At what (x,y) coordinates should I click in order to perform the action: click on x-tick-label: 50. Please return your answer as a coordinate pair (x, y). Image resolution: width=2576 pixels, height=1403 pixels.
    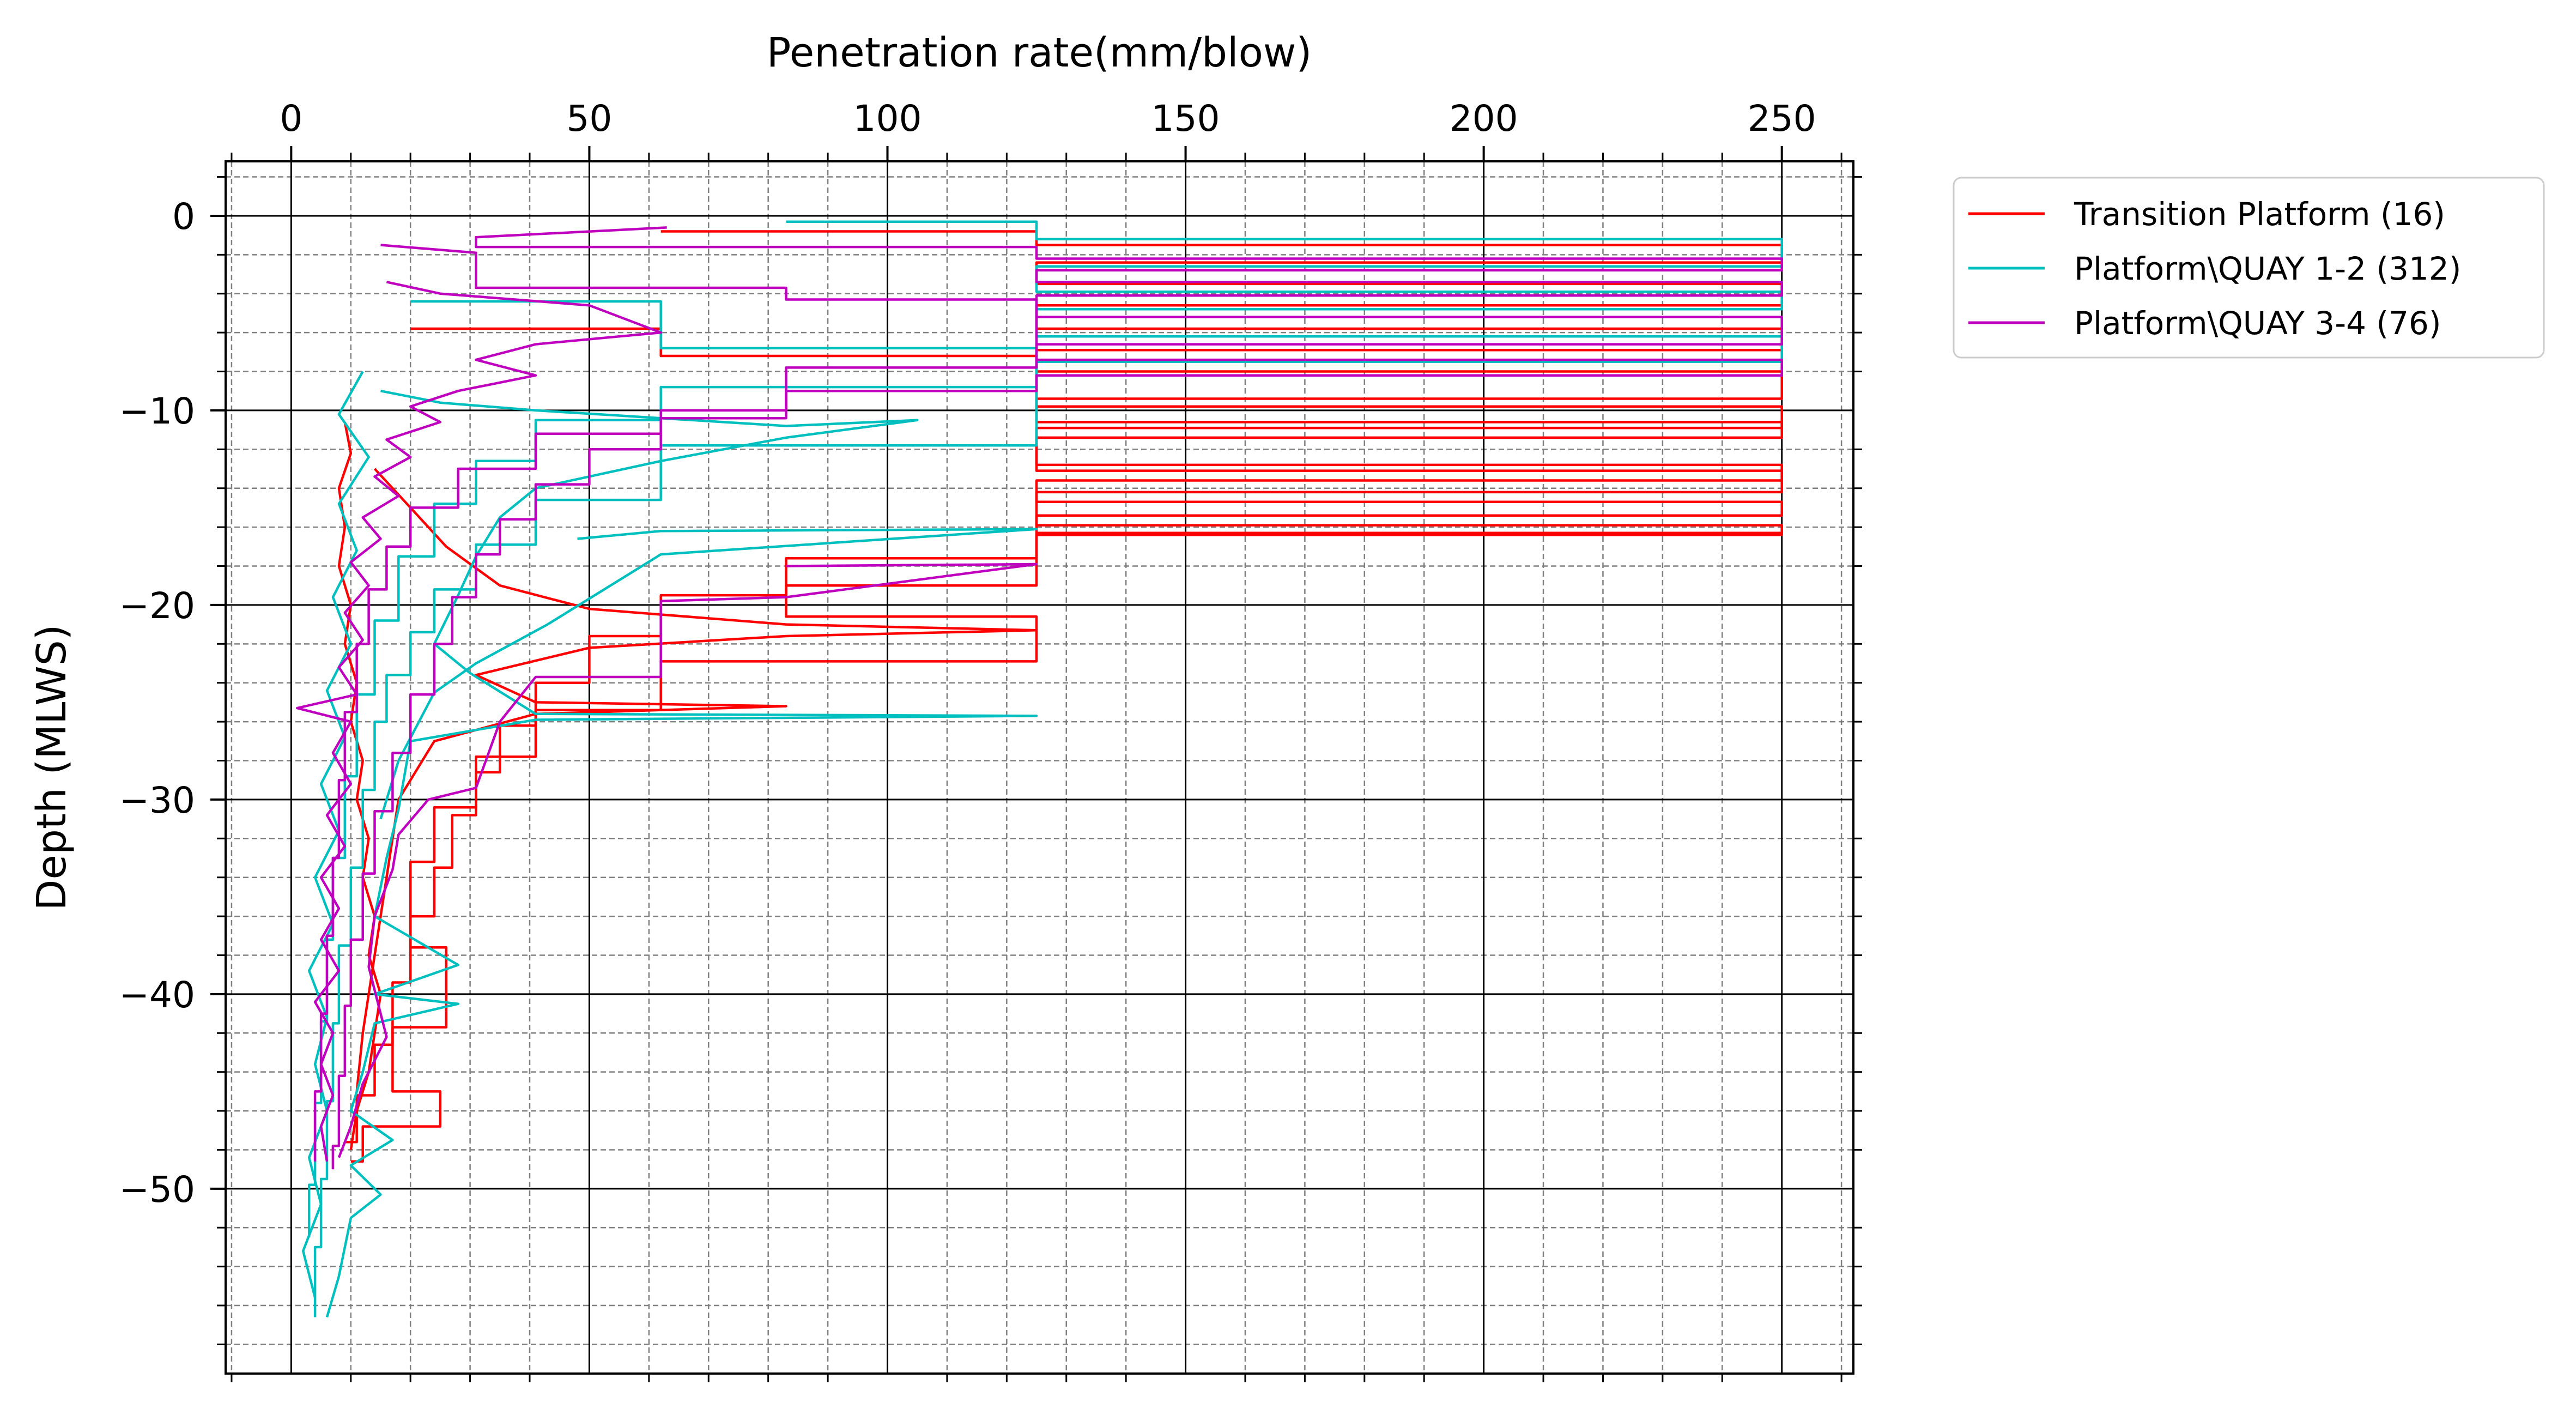
    Looking at the image, I should click on (589, 119).